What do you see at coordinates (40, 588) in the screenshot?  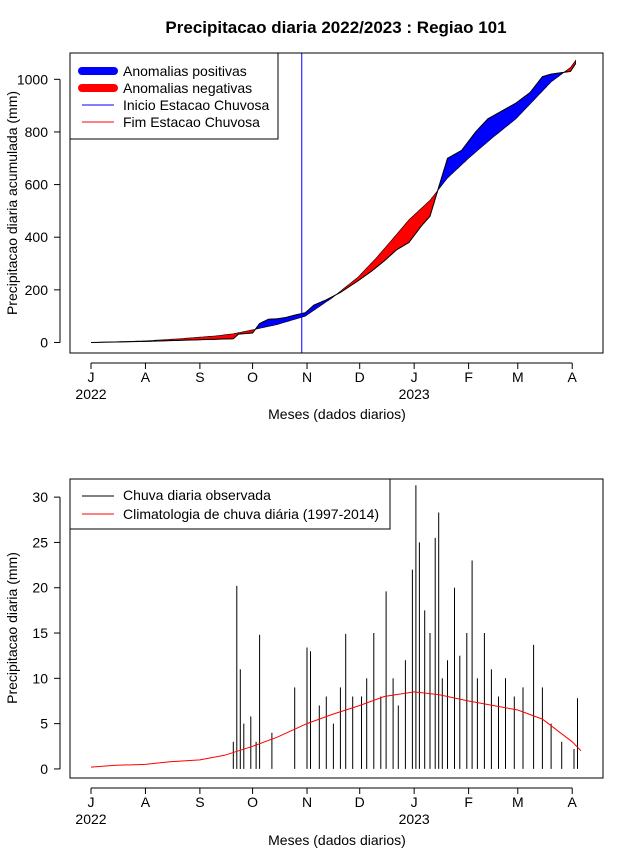 I see `y-tick-label: 20` at bounding box center [40, 588].